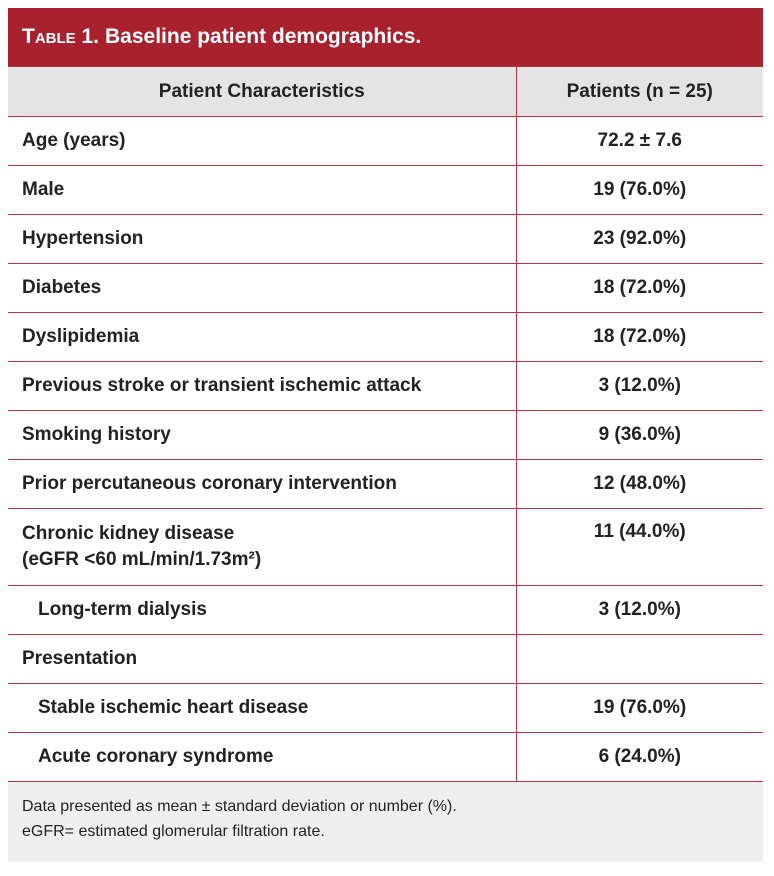  I want to click on header-cell: Patient Characteristics, so click(262, 91).